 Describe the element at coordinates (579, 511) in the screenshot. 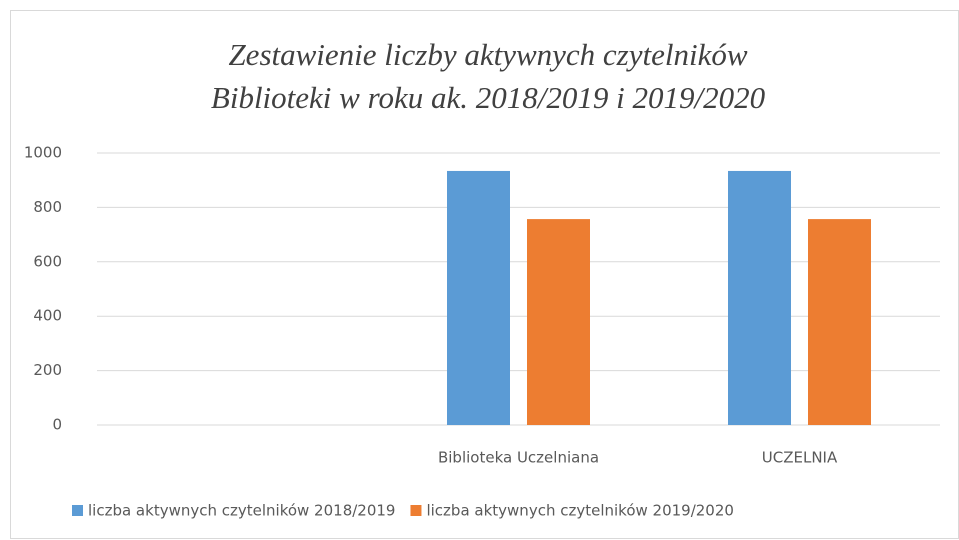

I see `legend-label: liczba aktywnych czytelników 2019/2020` at that location.